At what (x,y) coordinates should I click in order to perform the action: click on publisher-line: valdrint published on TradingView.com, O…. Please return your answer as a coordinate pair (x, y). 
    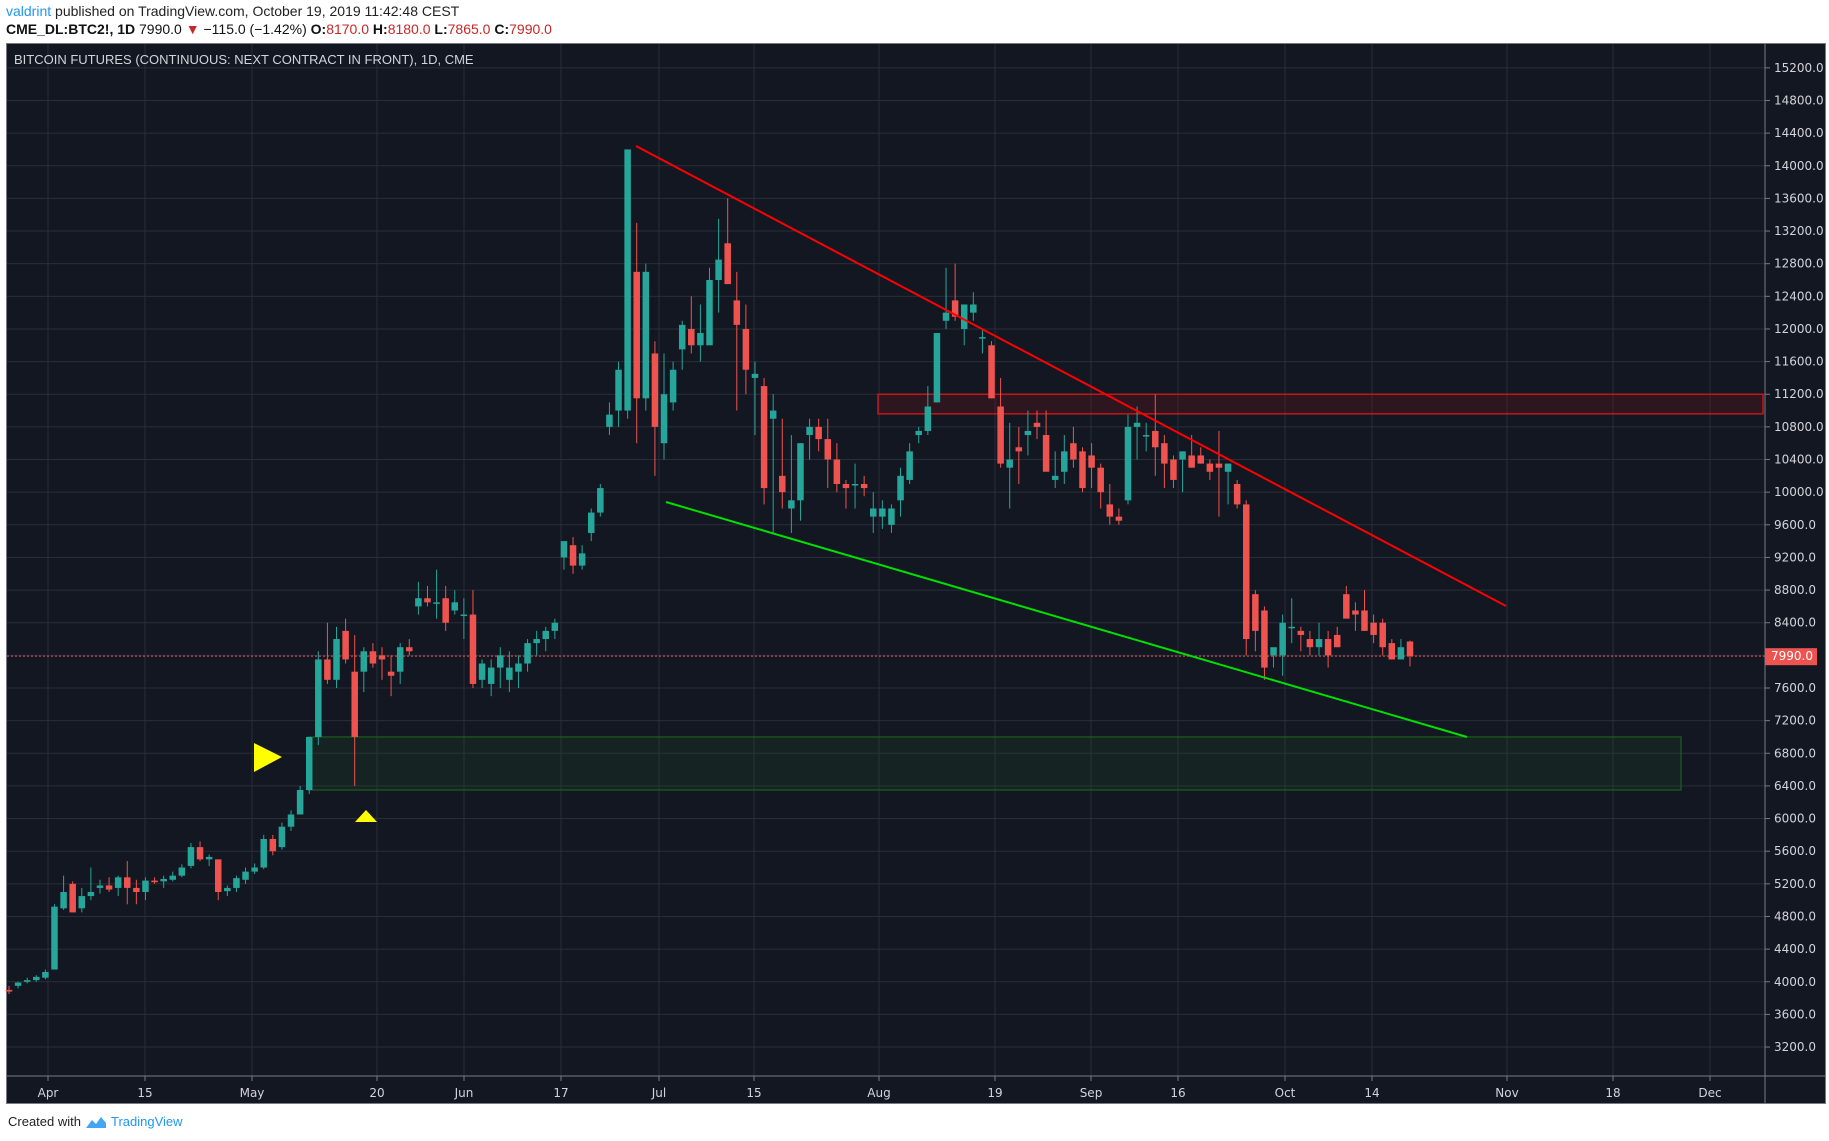
    Looking at the image, I should click on (232, 11).